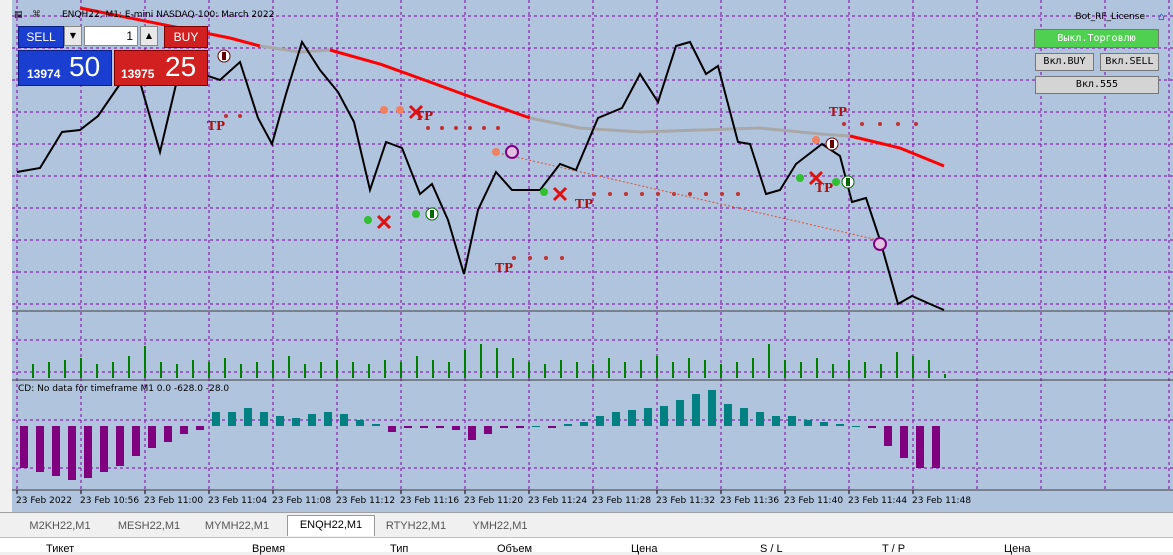  Describe the element at coordinates (877, 501) in the screenshot. I see `time-axis-label: 23 Feb 11:44` at that location.